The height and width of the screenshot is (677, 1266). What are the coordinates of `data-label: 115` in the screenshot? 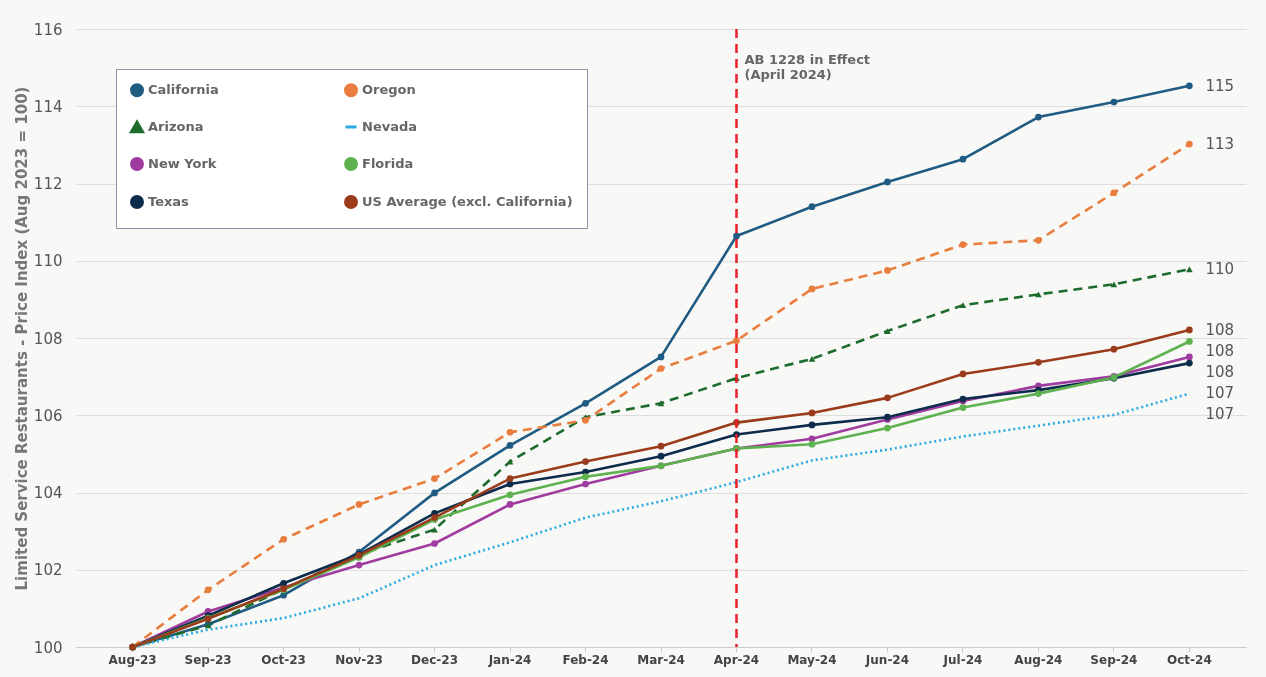 It's located at (1220, 85).